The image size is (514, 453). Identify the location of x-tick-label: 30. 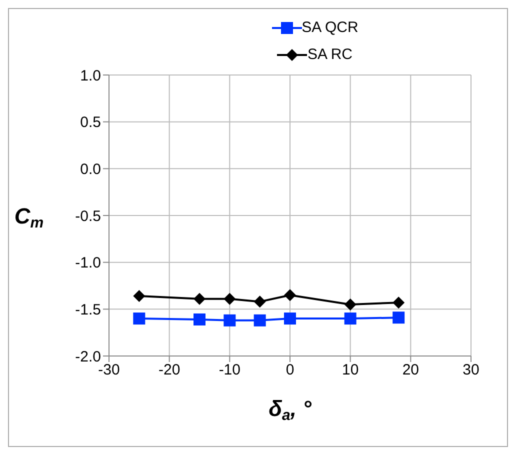
(471, 370).